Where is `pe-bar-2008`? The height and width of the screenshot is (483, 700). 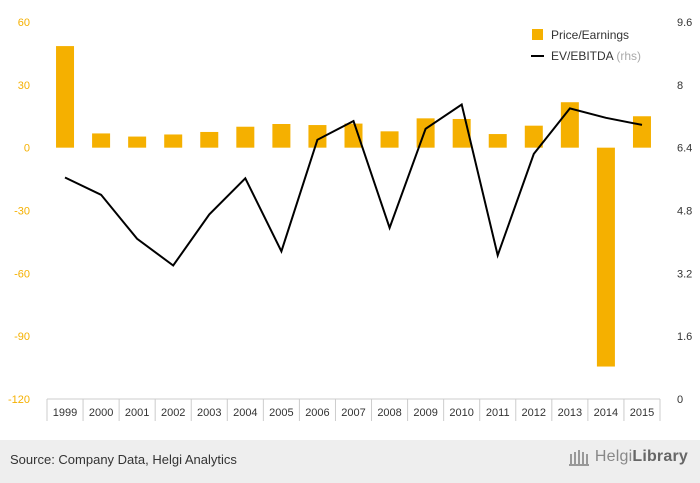 pe-bar-2008 is located at coordinates (389, 139).